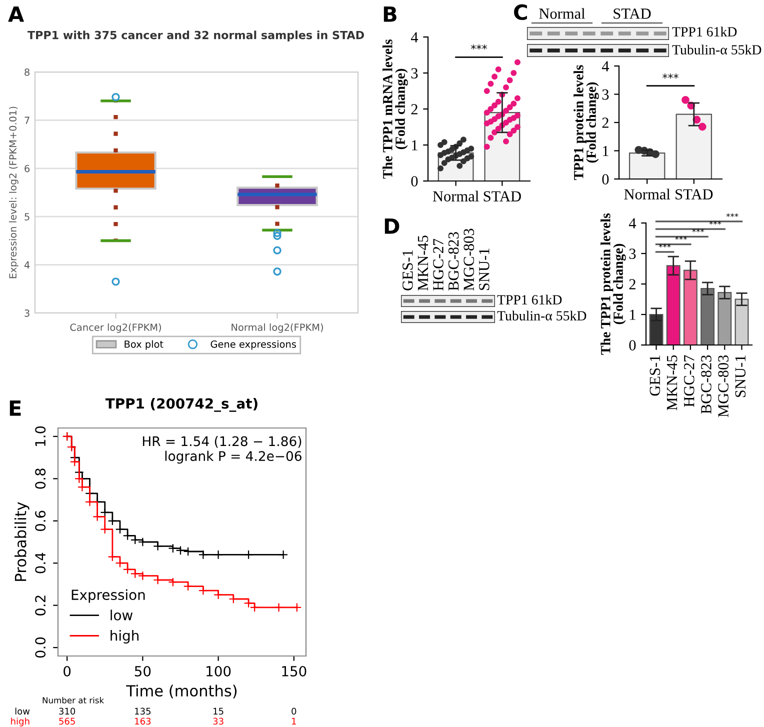  Describe the element at coordinates (142, 671) in the screenshot. I see `x-tick-label: 50` at that location.